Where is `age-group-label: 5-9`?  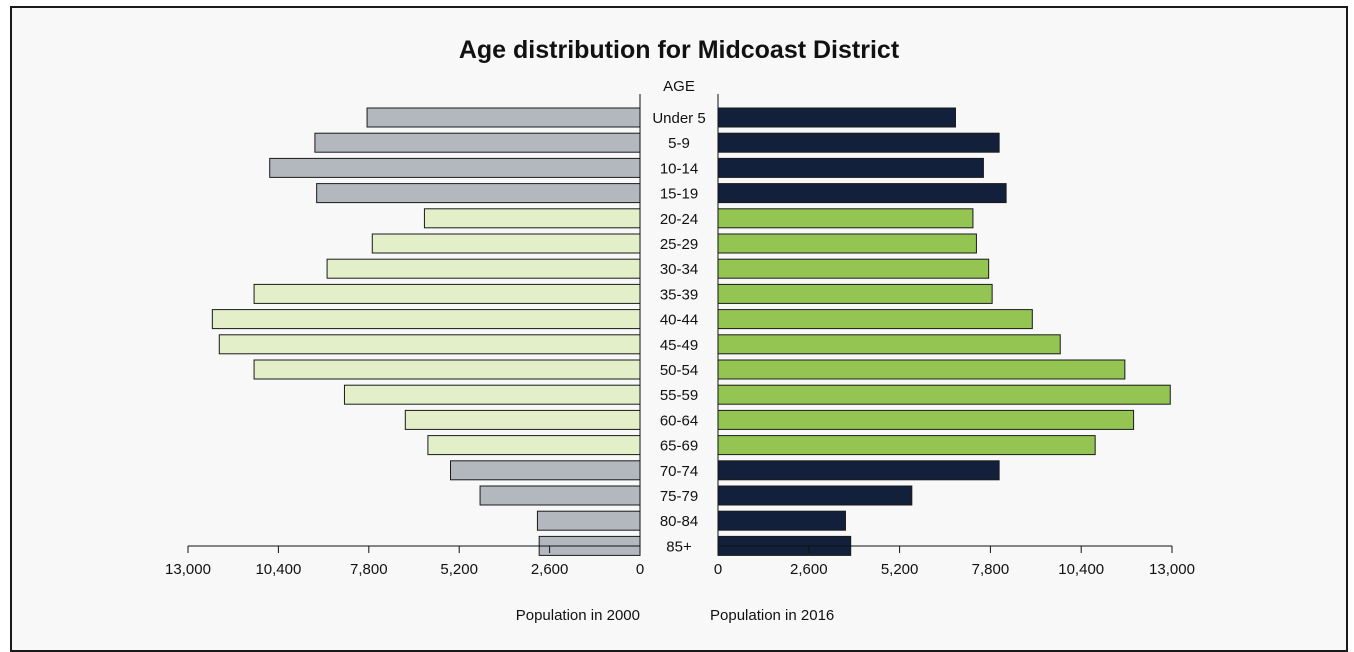
age-group-label: 5-9 is located at coordinates (679, 143).